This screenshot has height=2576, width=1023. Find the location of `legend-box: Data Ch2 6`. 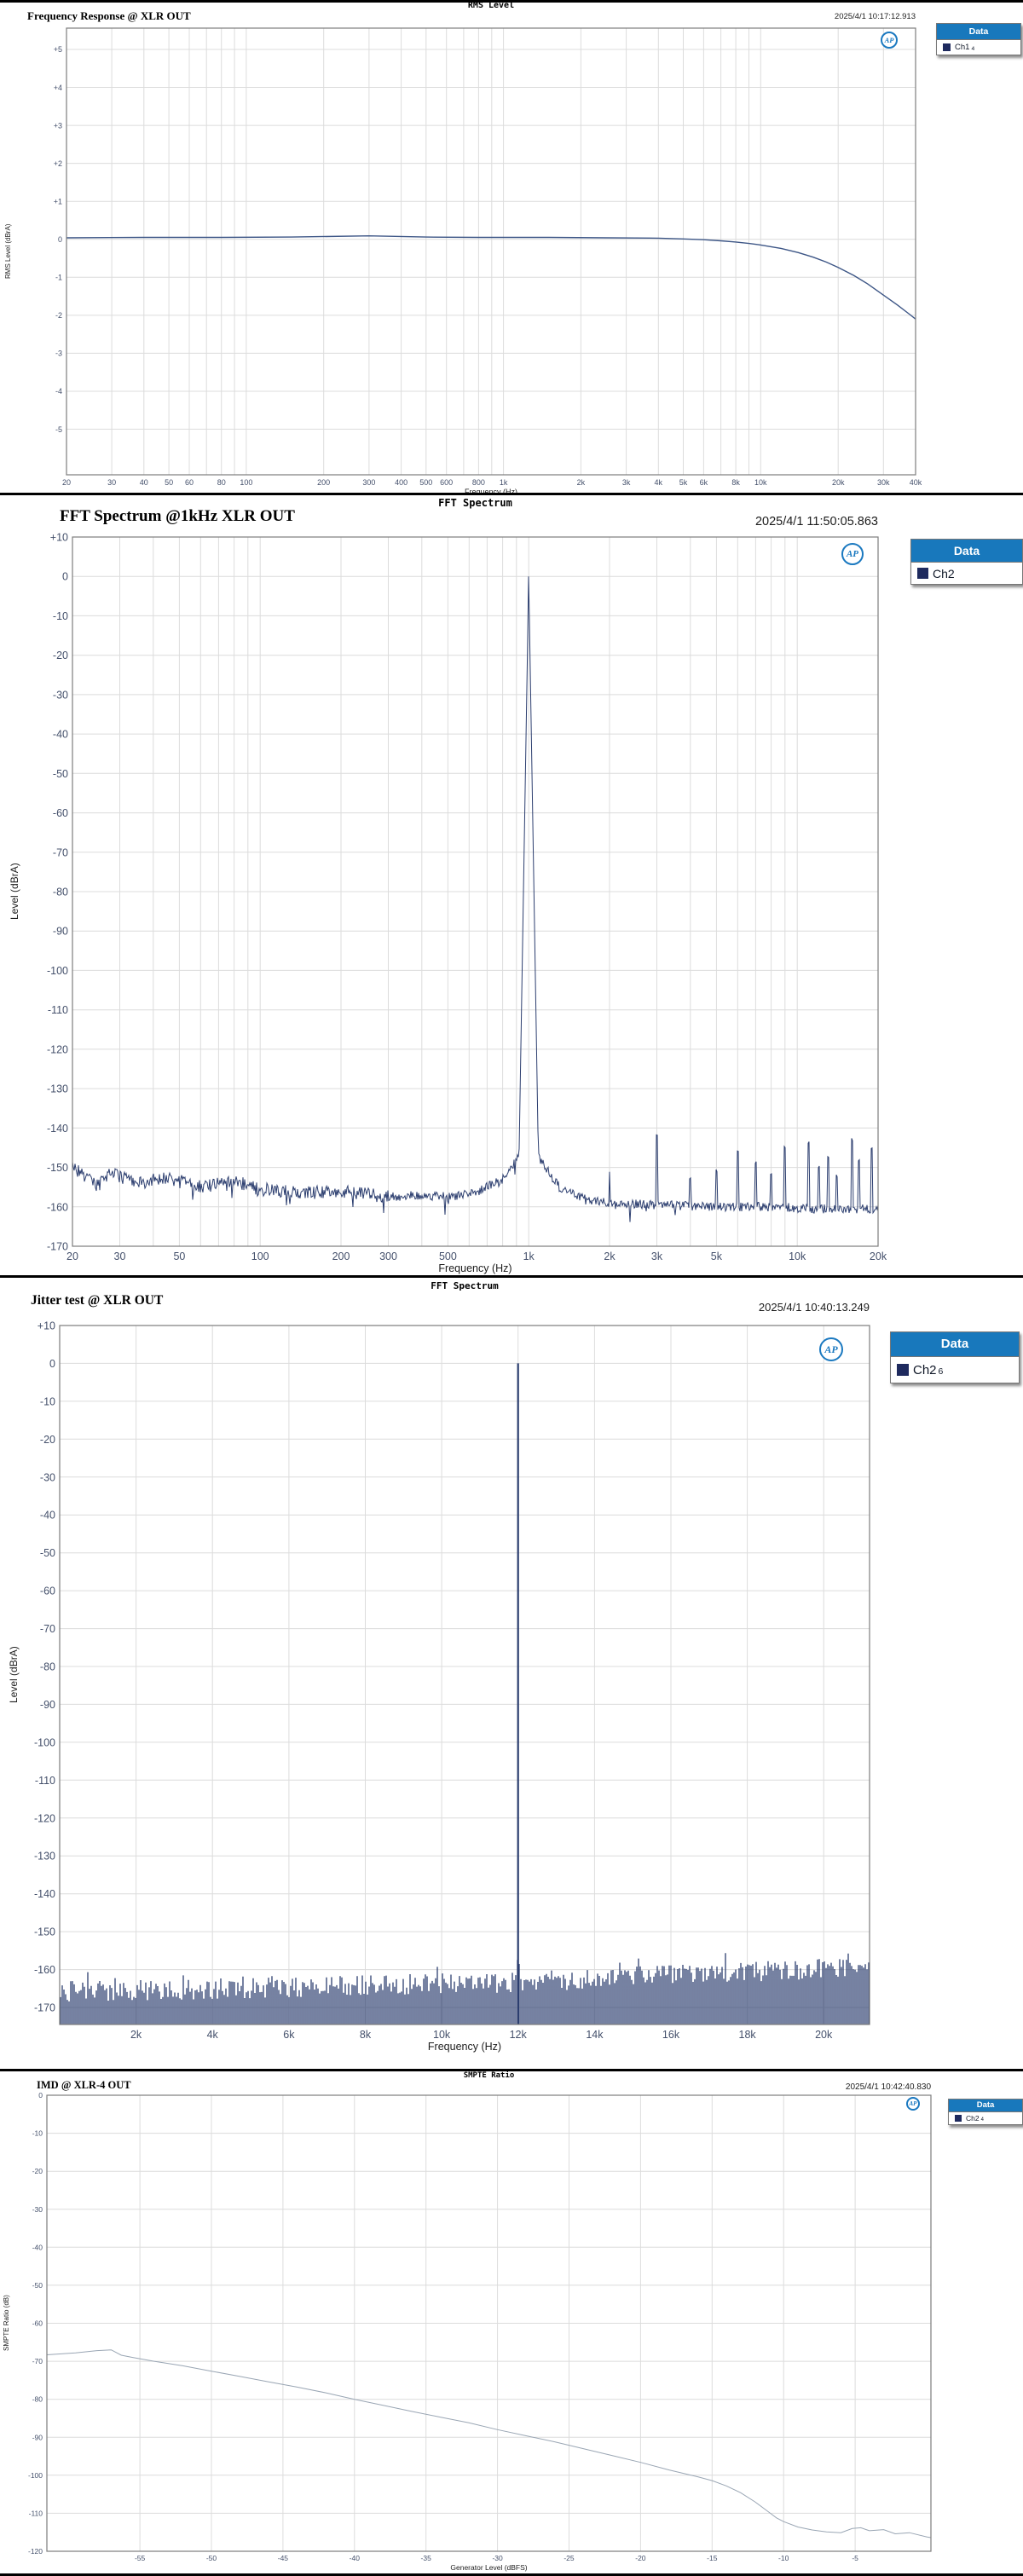

legend-box: Data Ch2 6 is located at coordinates (955, 1357).